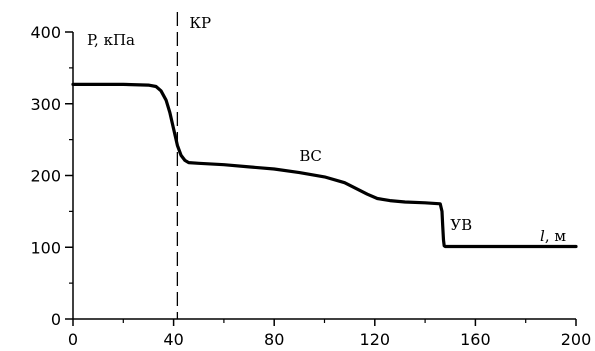 Image resolution: width=595 pixels, height=351 pixels. What do you see at coordinates (73, 339) in the screenshot?
I see `x-tick-label: 0` at bounding box center [73, 339].